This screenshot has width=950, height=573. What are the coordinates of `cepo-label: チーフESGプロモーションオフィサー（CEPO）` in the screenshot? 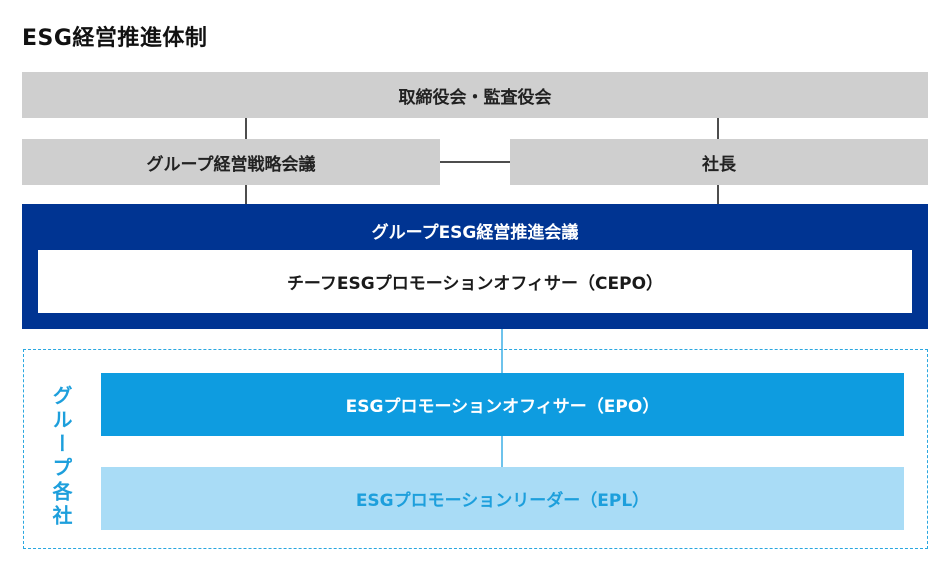 It's located at (475, 284).